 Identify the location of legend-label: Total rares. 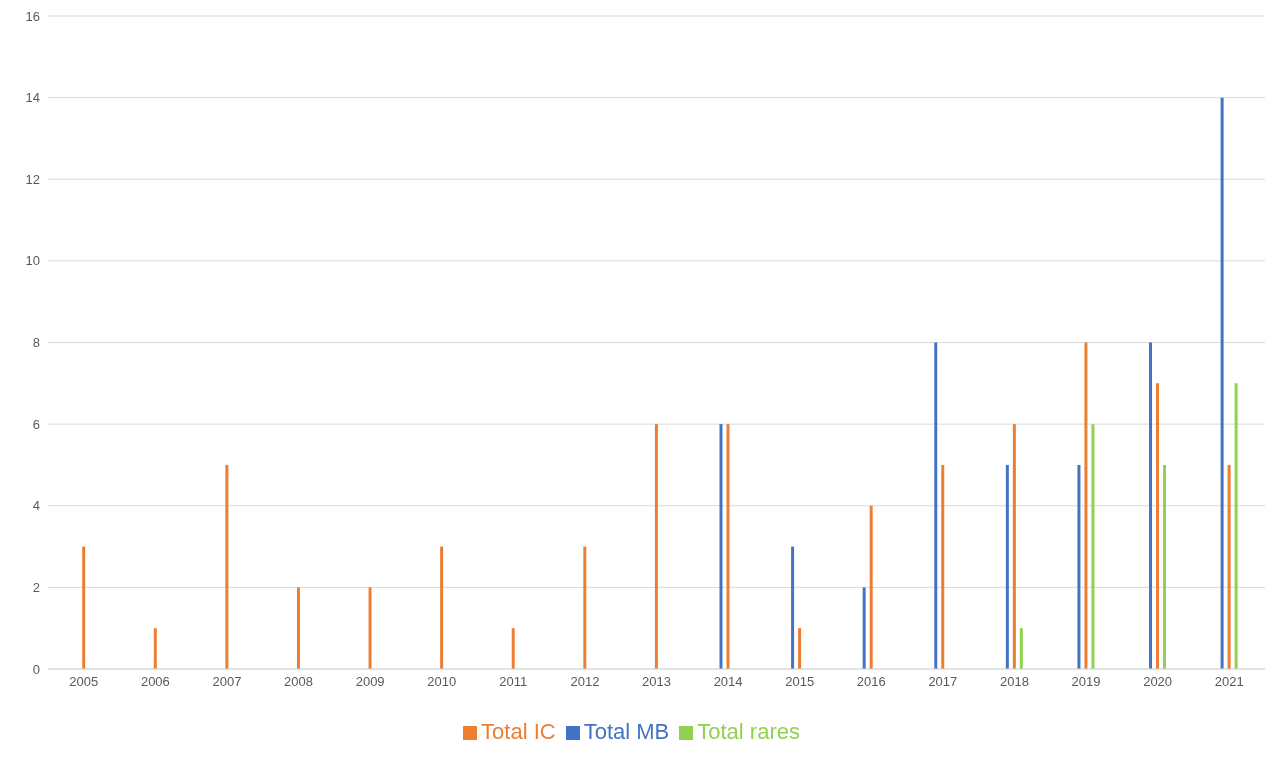
(748, 731).